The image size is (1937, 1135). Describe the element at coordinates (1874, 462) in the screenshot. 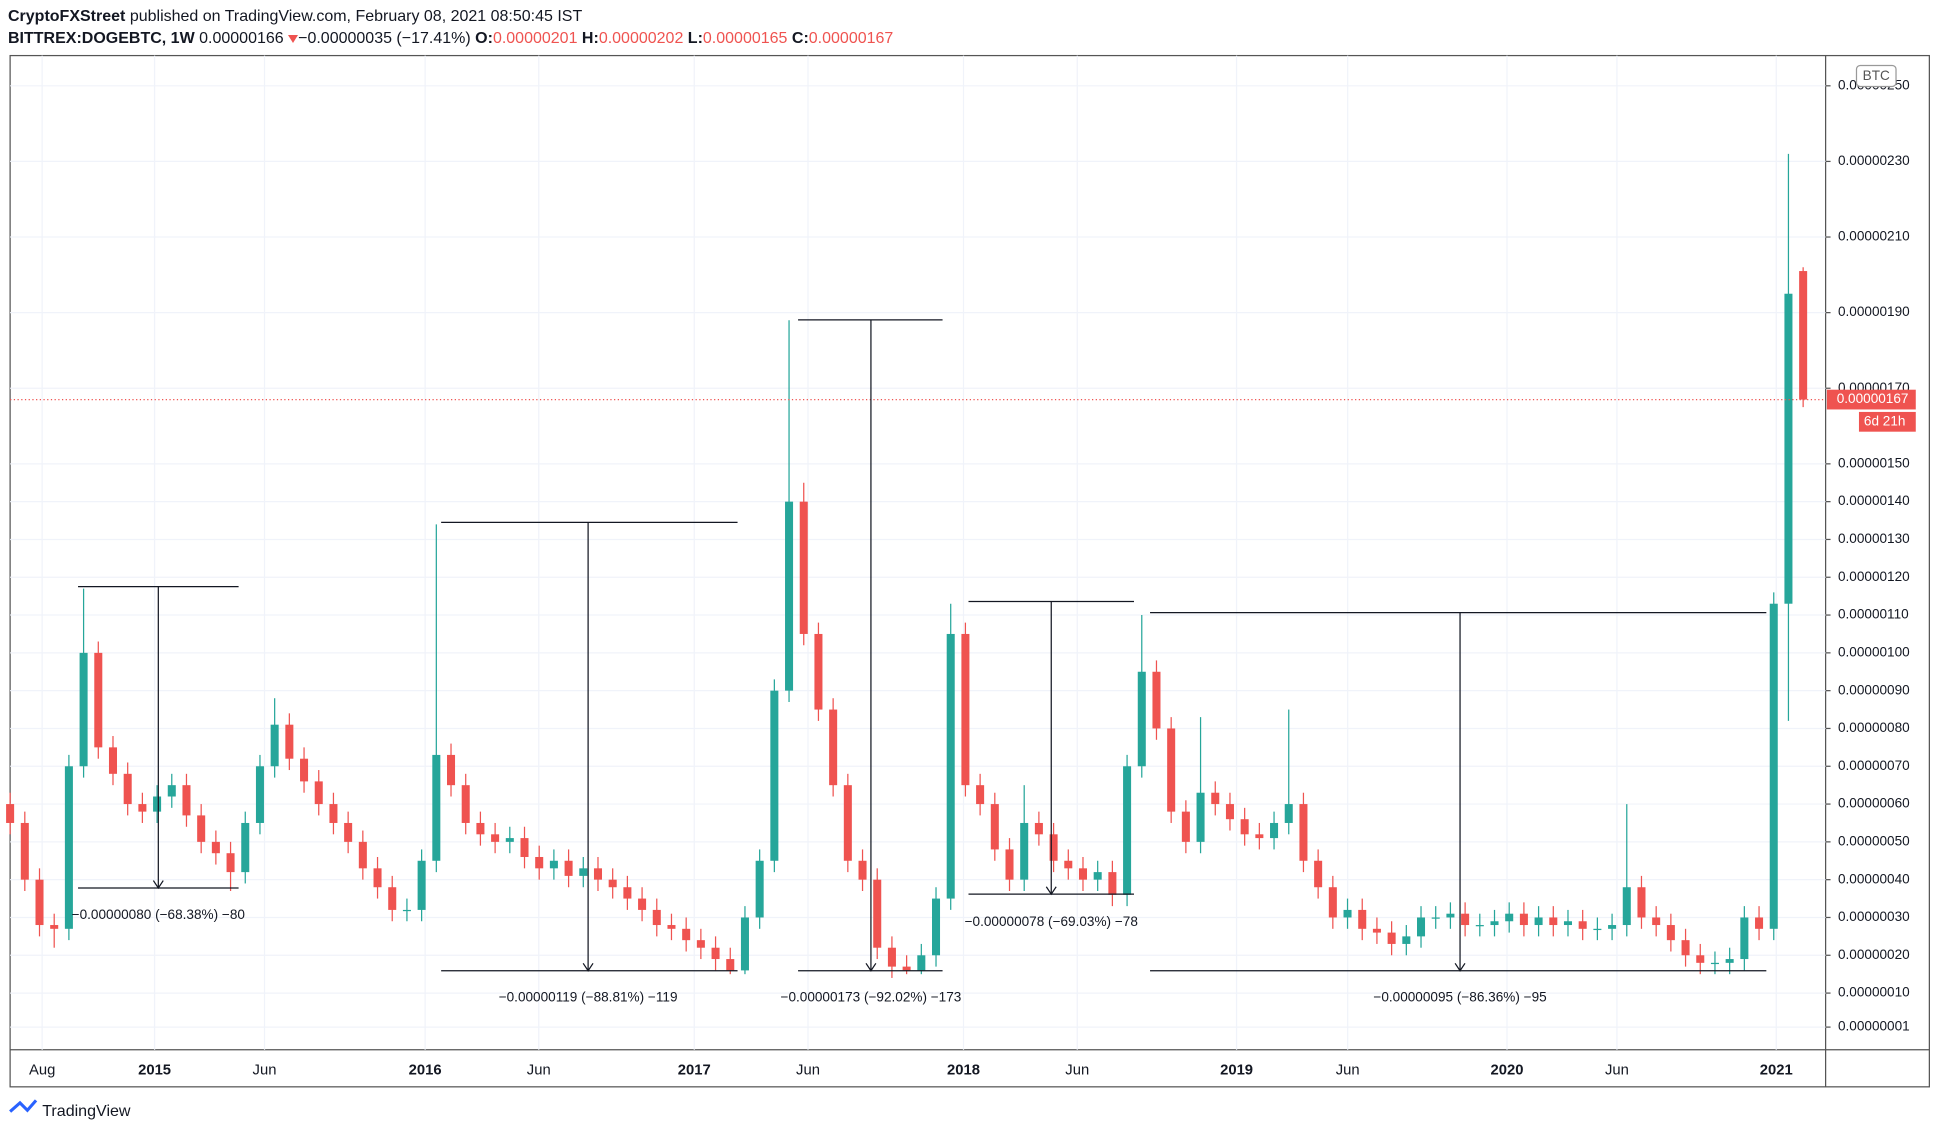

I see `y-tick-label: 0.00000150` at that location.